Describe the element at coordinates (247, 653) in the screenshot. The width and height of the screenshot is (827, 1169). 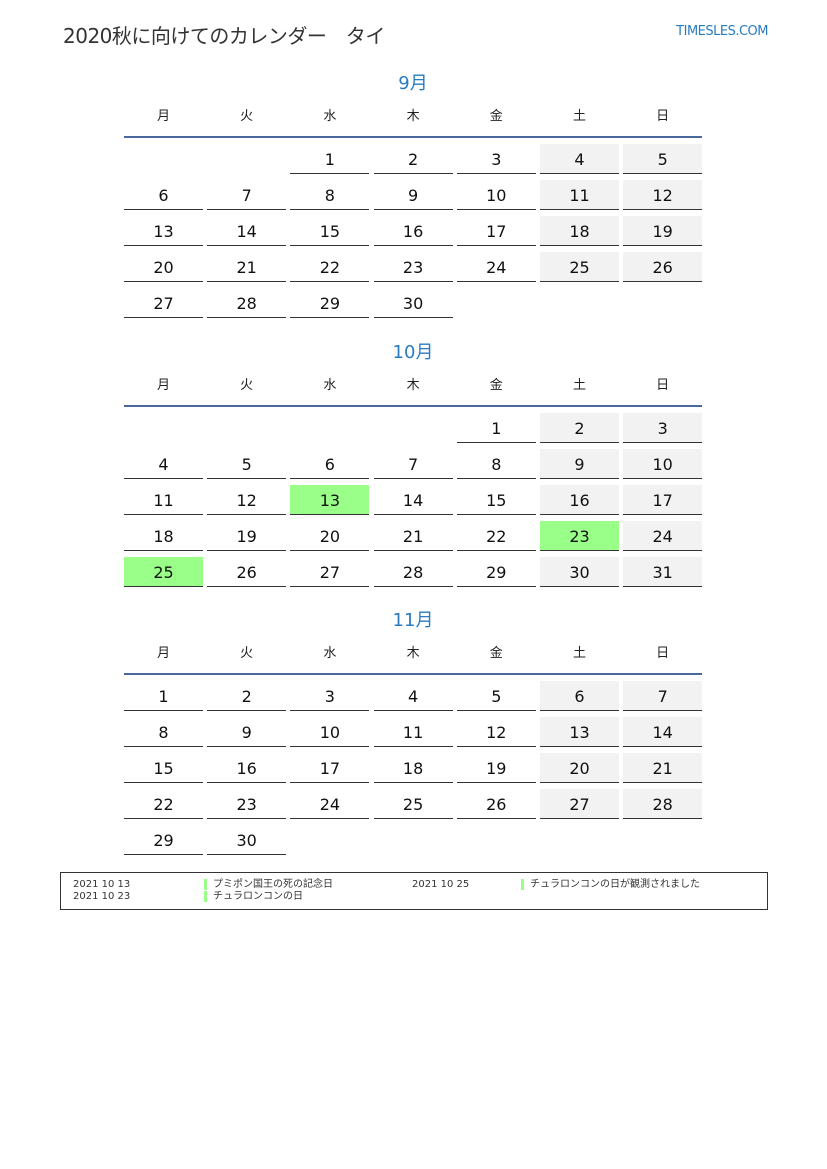
I see `weekday-label: 火` at that location.